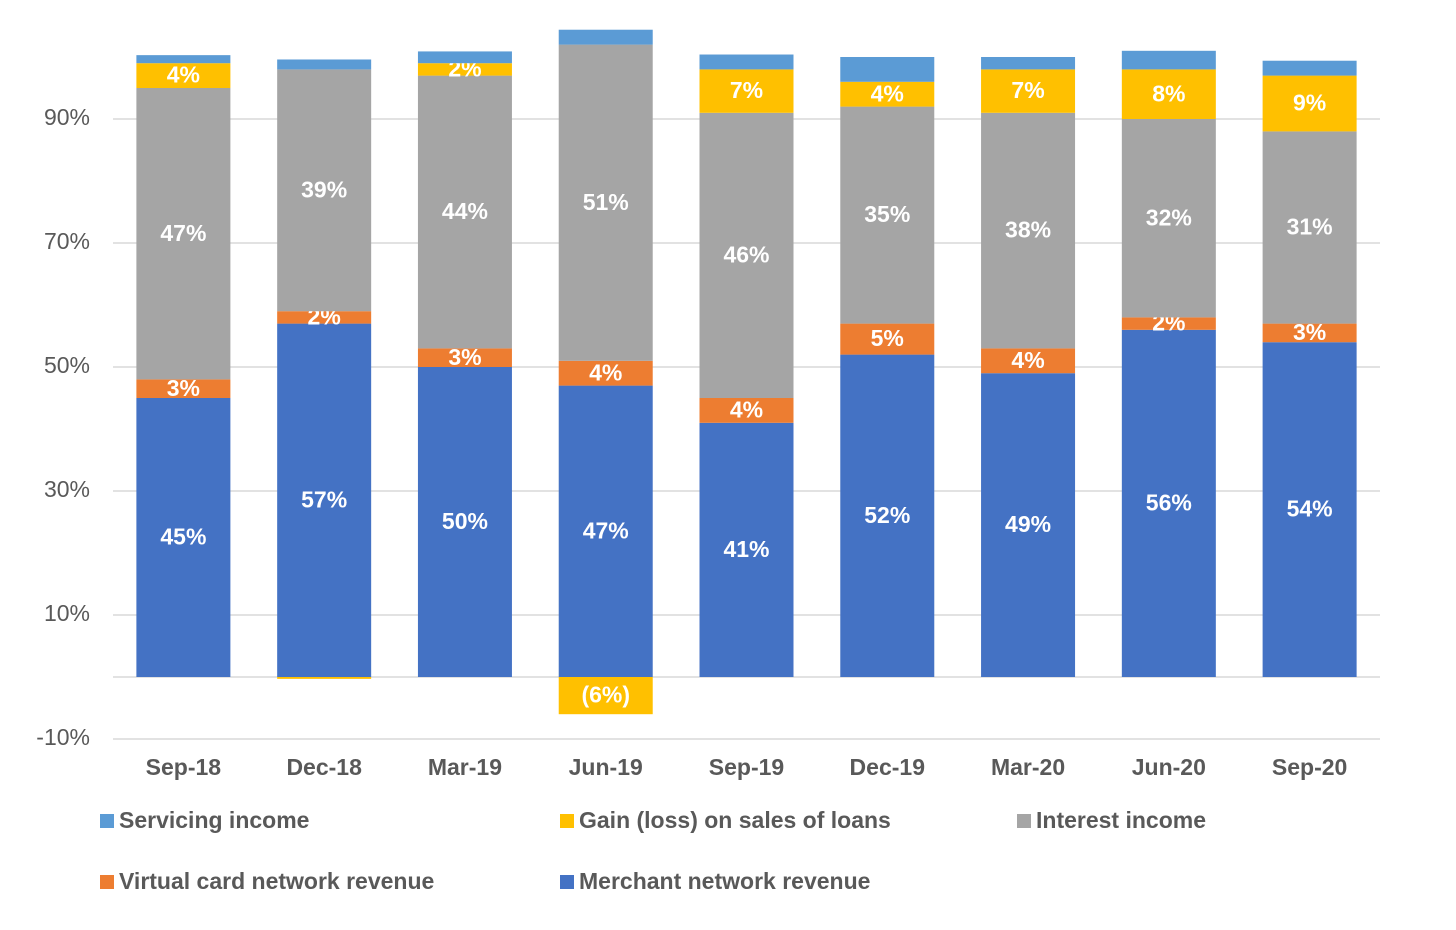 The image size is (1456, 930). What do you see at coordinates (67, 117) in the screenshot?
I see `y-tick-label: 90%` at bounding box center [67, 117].